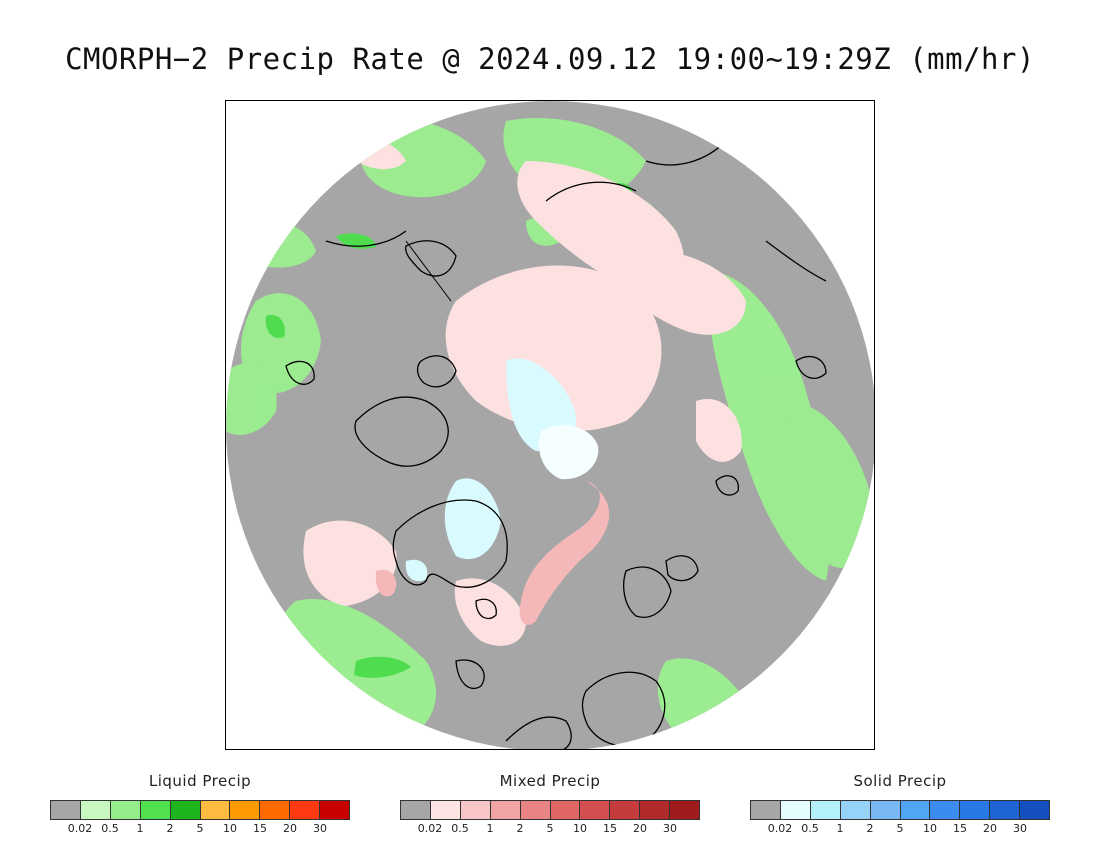 The image size is (1100, 850). I want to click on legend-solid-precip: Solid Precip 0.02 0.5 1 2 5 10 15 20 30, so click(900, 804).